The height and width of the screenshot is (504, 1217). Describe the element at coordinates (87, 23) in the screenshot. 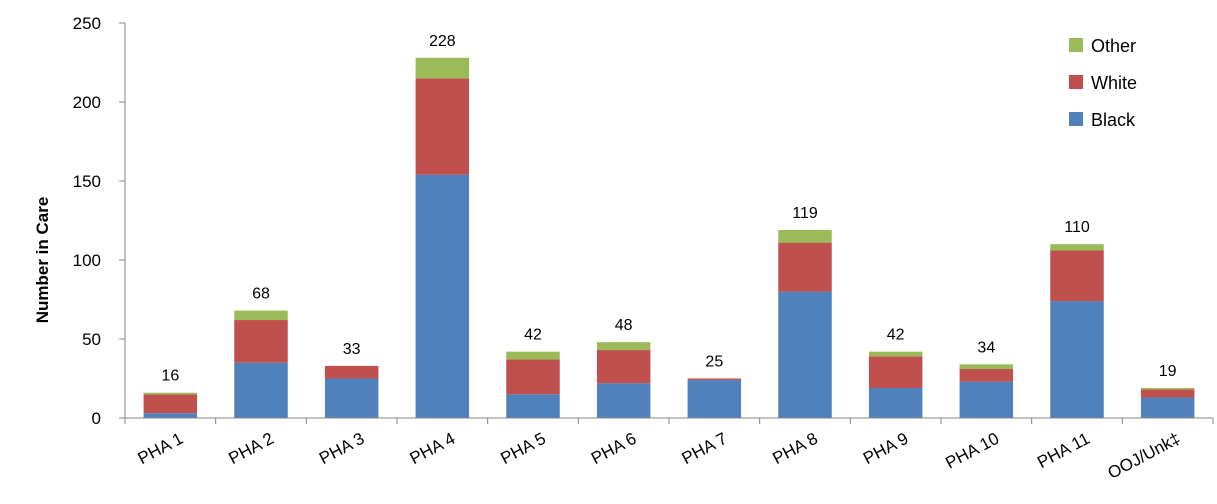

I see `y-tick-label: 250` at that location.